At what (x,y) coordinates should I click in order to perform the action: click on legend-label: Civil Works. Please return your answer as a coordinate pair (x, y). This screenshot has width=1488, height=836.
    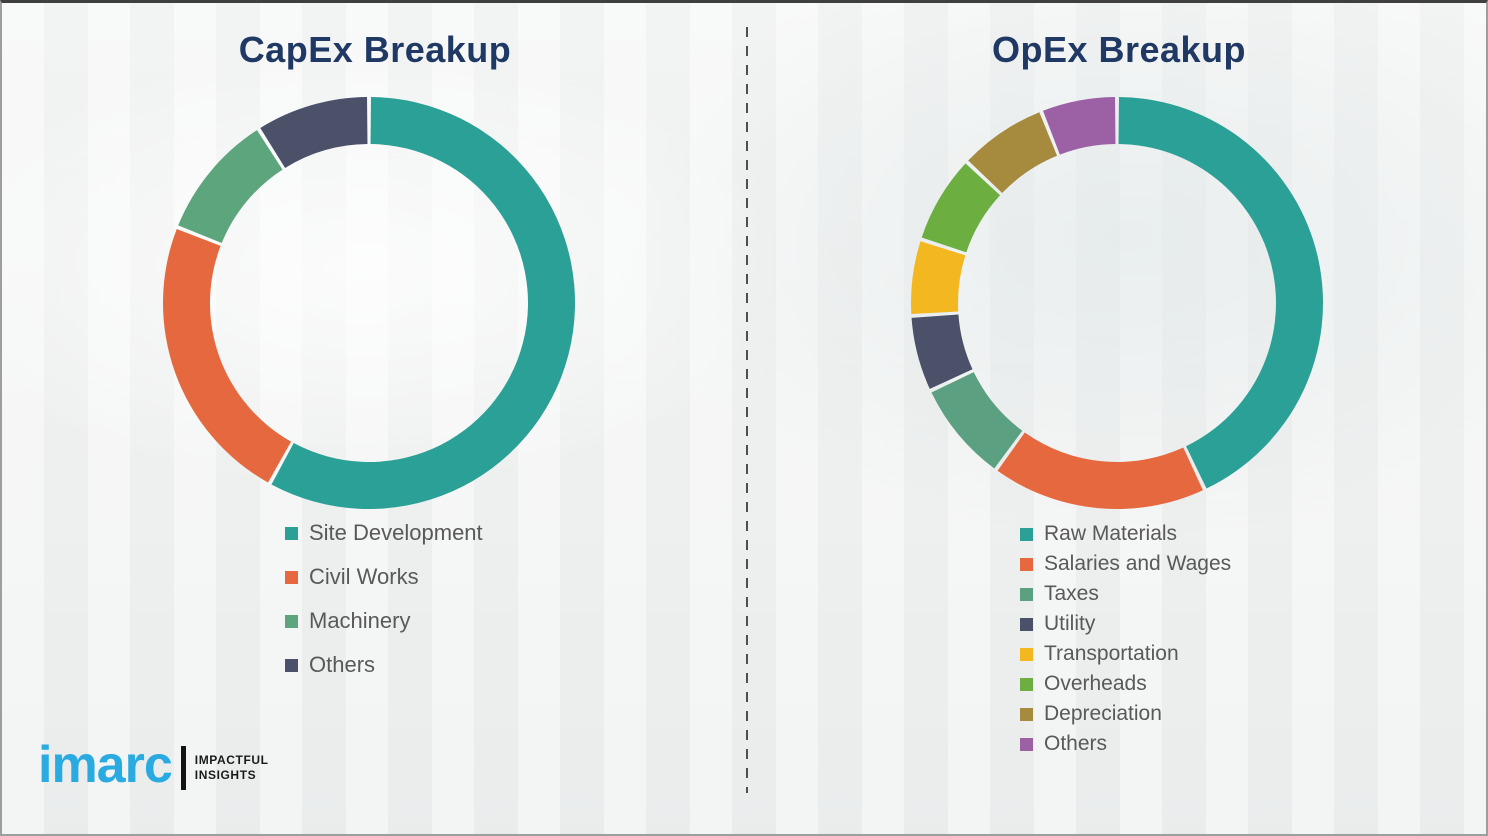
    Looking at the image, I should click on (364, 576).